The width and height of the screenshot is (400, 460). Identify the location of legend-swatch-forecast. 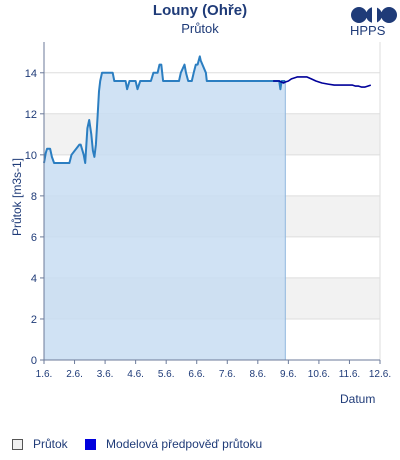
(91, 444).